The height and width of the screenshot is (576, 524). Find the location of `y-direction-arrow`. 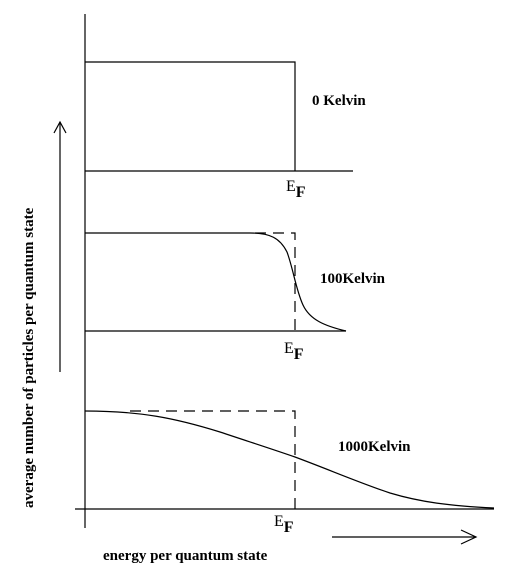

y-direction-arrow is located at coordinates (60, 246).